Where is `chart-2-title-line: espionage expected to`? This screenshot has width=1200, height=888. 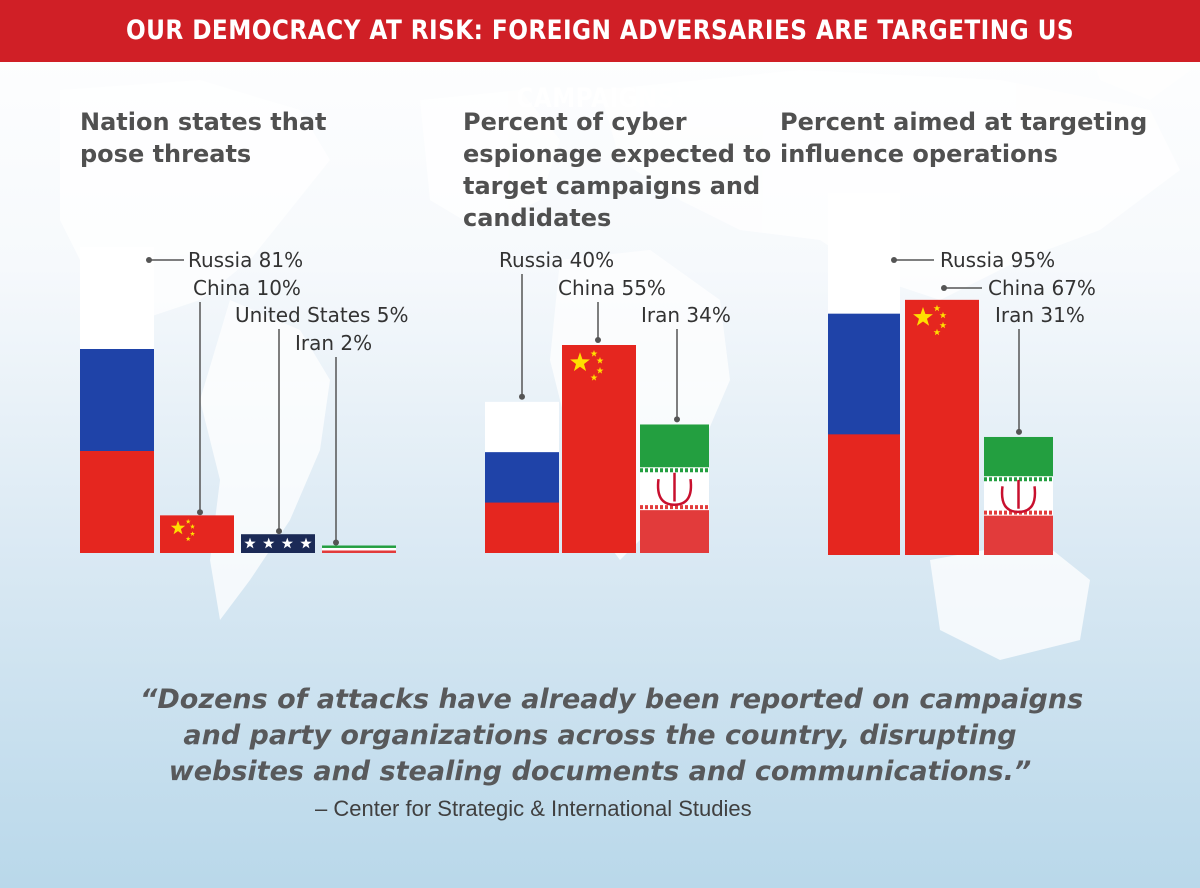 chart-2-title-line: espionage expected to is located at coordinates (617, 154).